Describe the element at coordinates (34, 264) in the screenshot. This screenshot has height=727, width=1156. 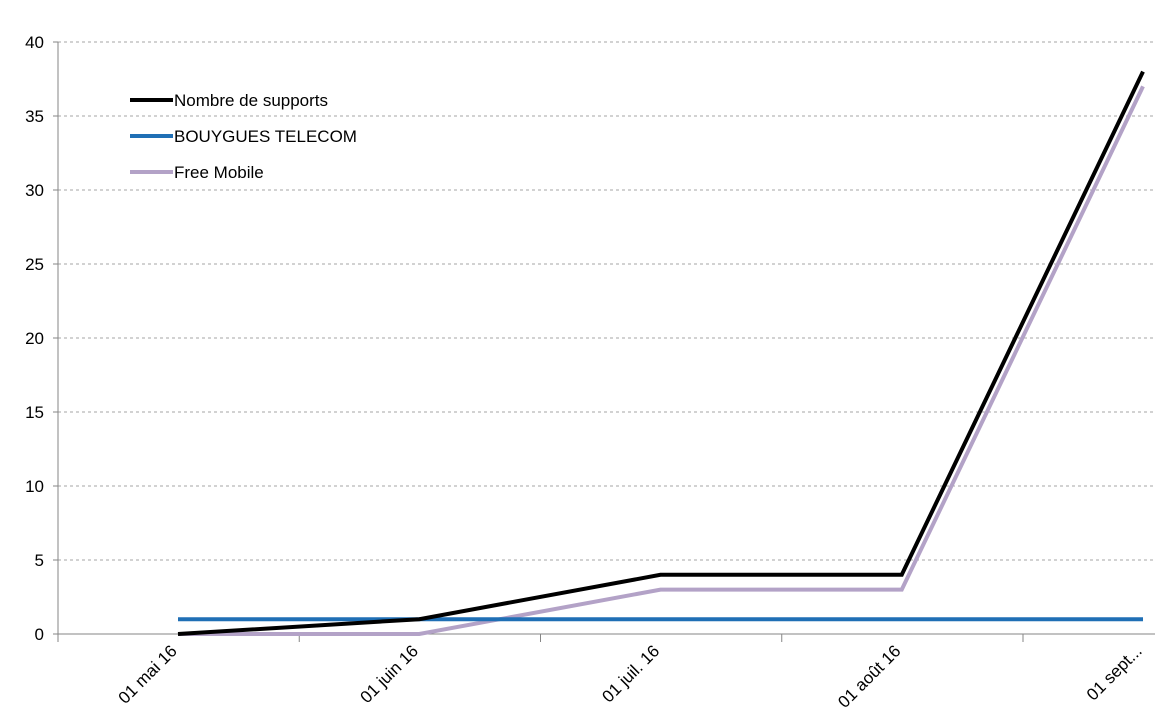
I see `y-tick-label: 25` at that location.